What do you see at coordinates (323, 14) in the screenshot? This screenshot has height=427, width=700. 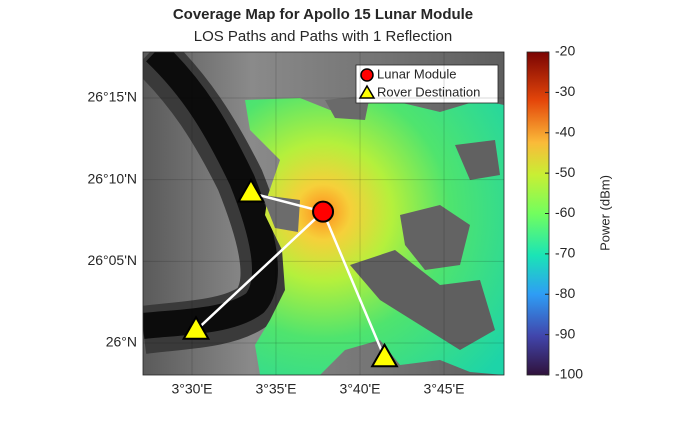 I see `chart-title: Coverage Map for Apollo 15 Lunar Module` at bounding box center [323, 14].